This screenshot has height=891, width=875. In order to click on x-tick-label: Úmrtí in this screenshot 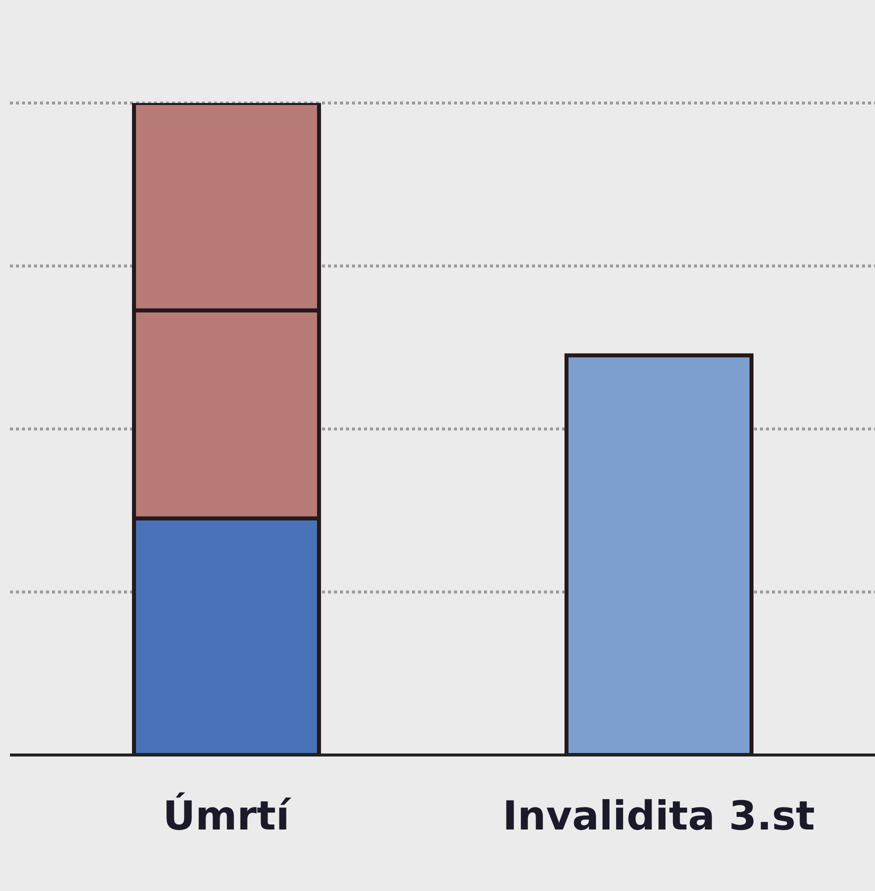, I will do `click(227, 815)`.